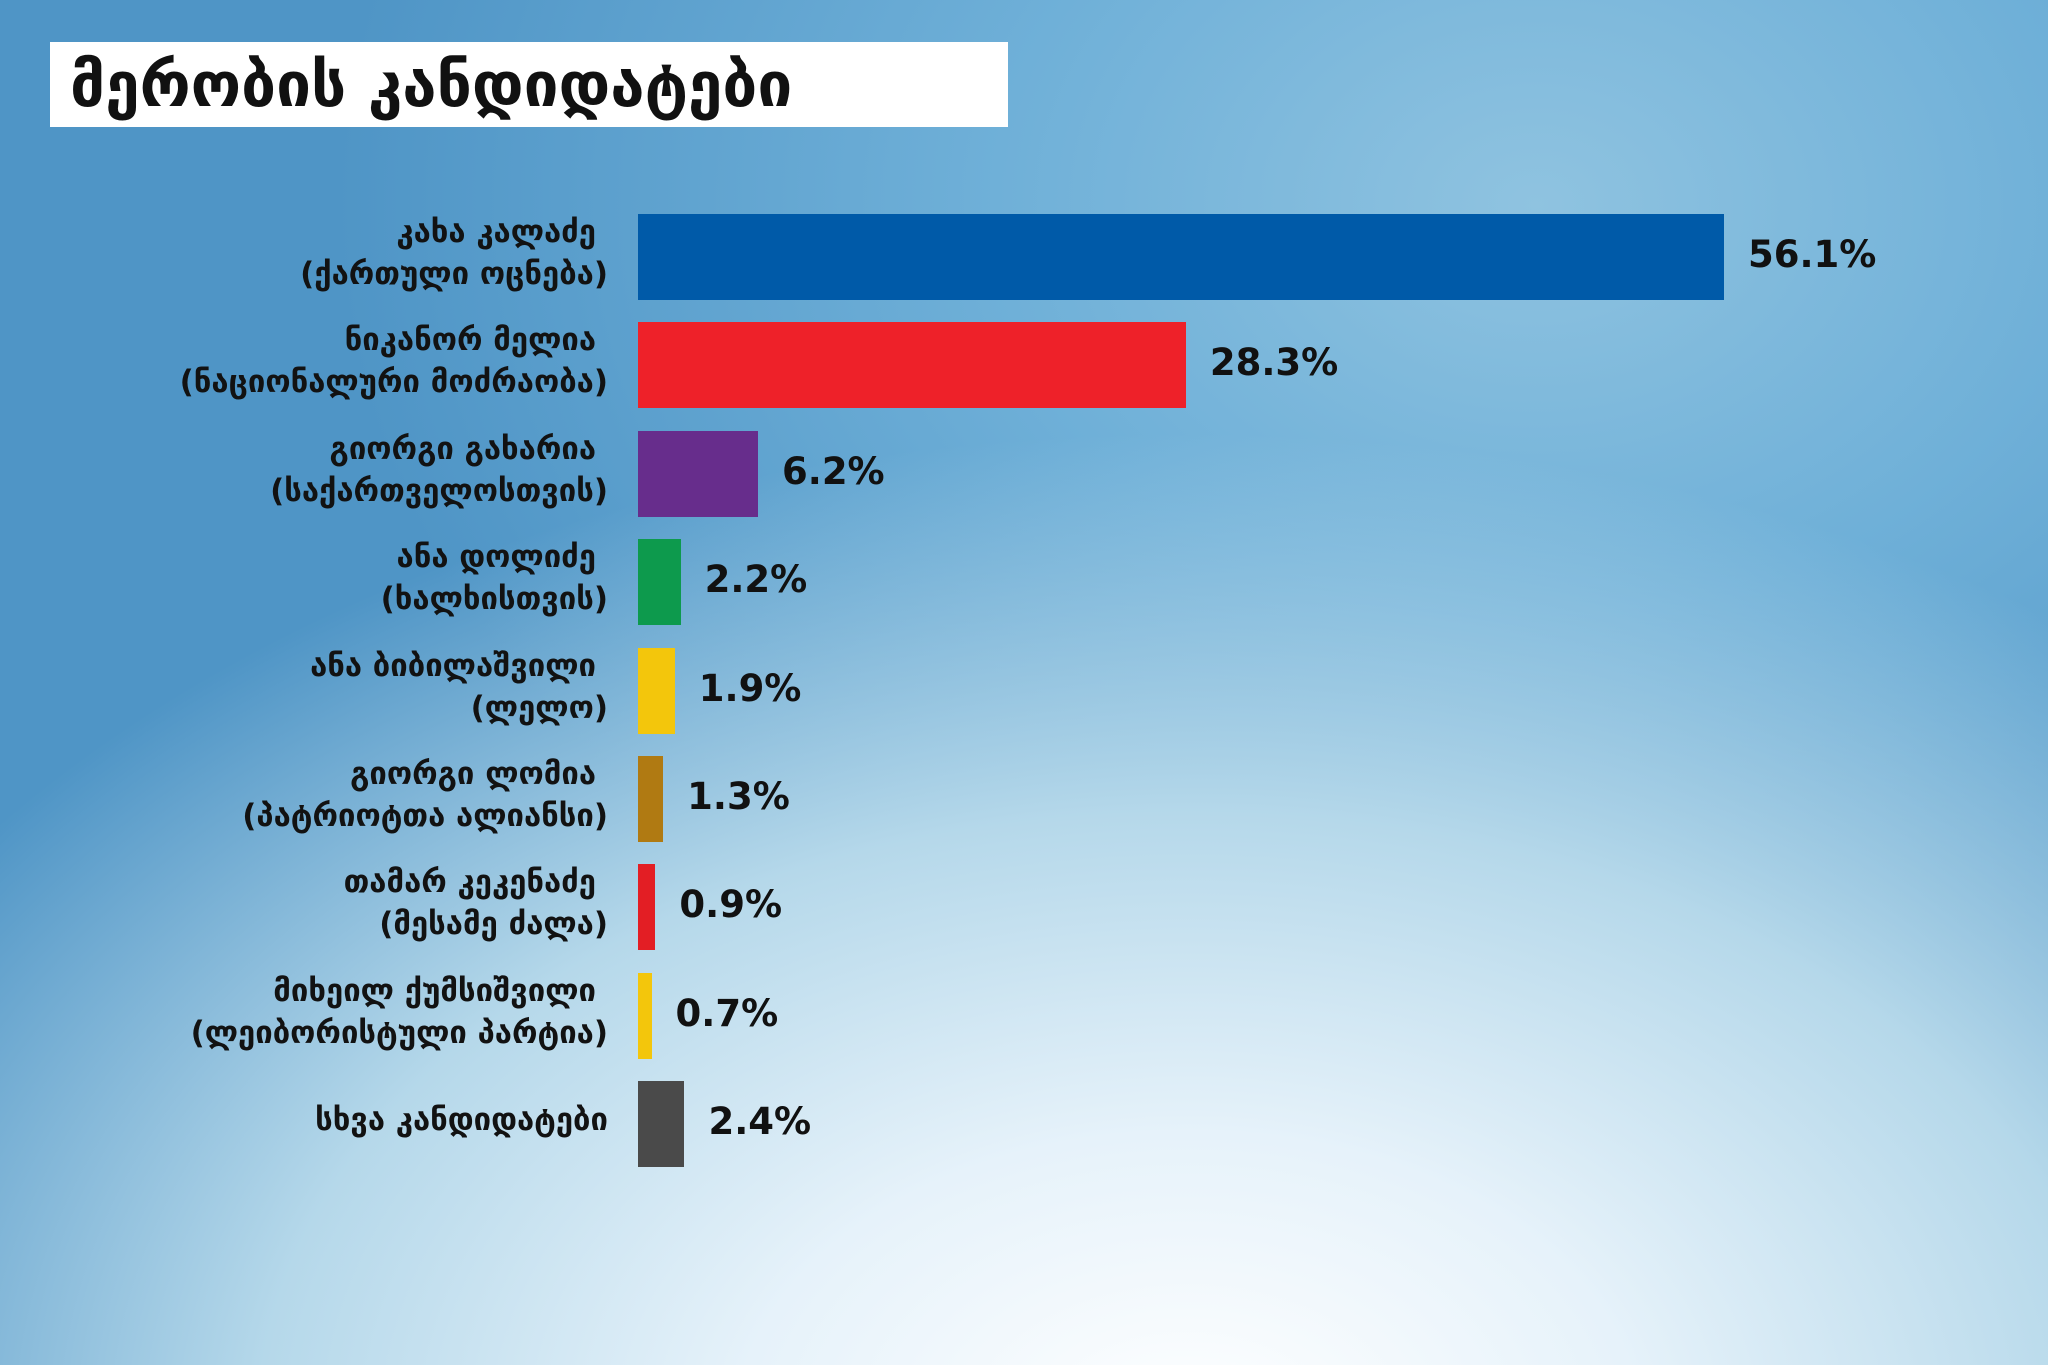 The image size is (2048, 1365). I want to click on value-label-6: 1.3%, so click(738, 796).